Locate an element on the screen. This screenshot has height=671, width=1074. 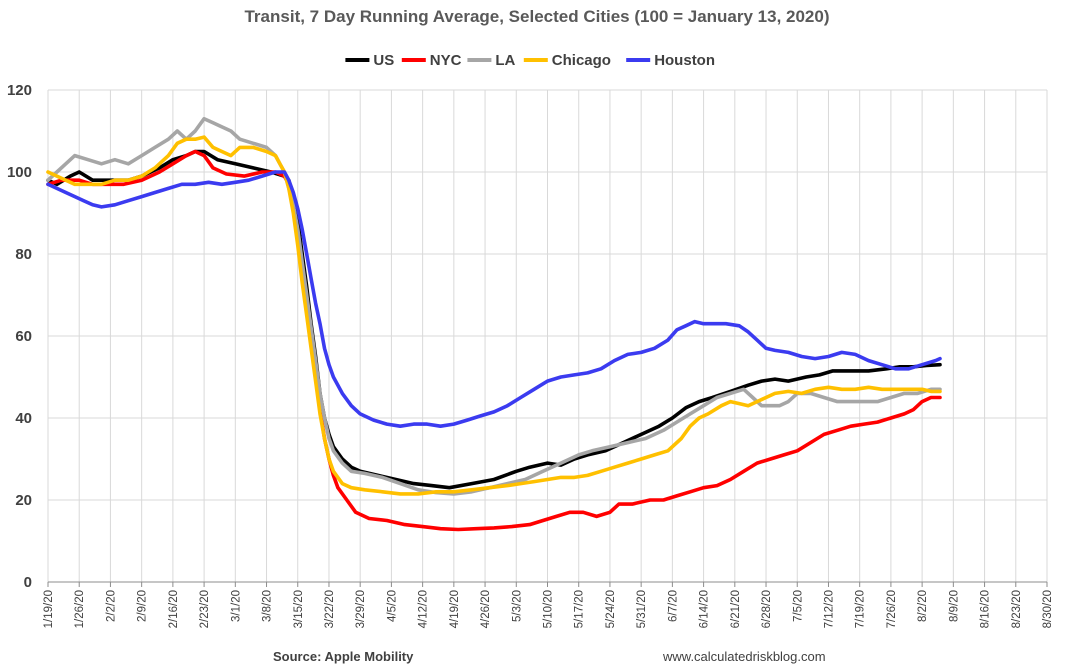
x-tick-label: 6/14/20 is located at coordinates (705, 609).